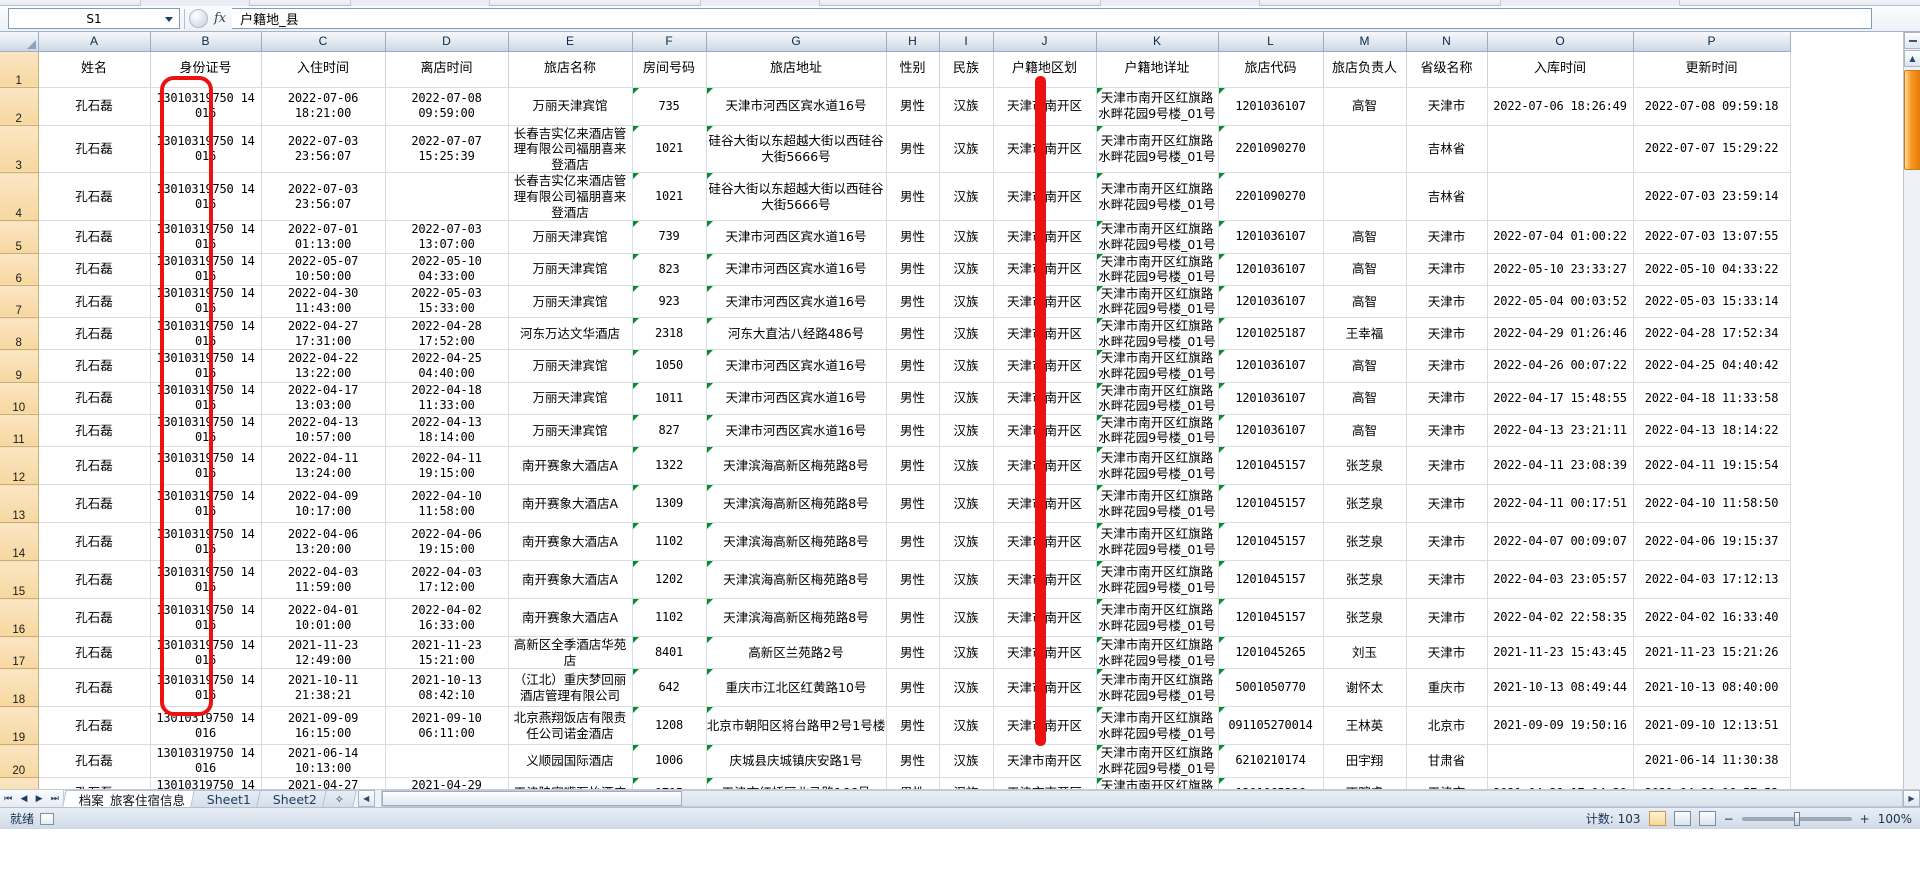 The width and height of the screenshot is (1920, 875). What do you see at coordinates (1447, 149) in the screenshot?
I see `cell-n3: 吉林省` at bounding box center [1447, 149].